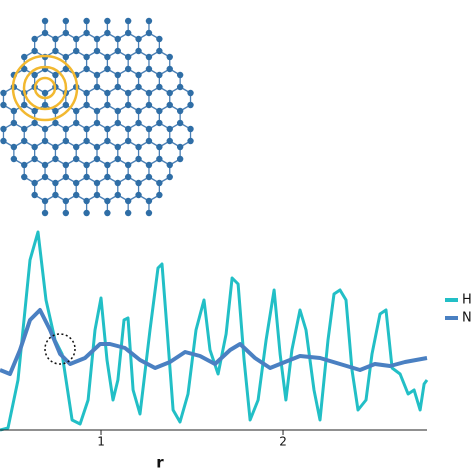  I want to click on x-tick-label: 2, so click(283, 442).